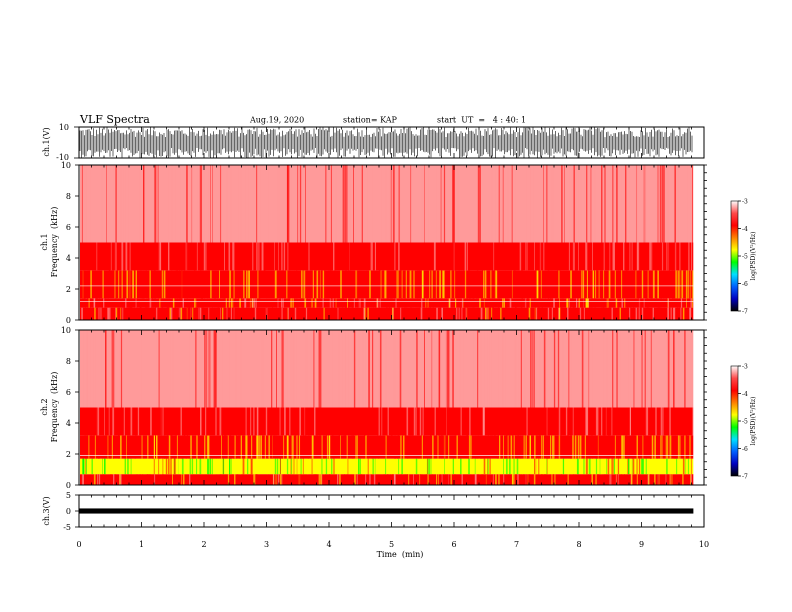 This screenshot has width=792, height=612. I want to click on ch2-spec-ytick-label: 4, so click(68, 423).